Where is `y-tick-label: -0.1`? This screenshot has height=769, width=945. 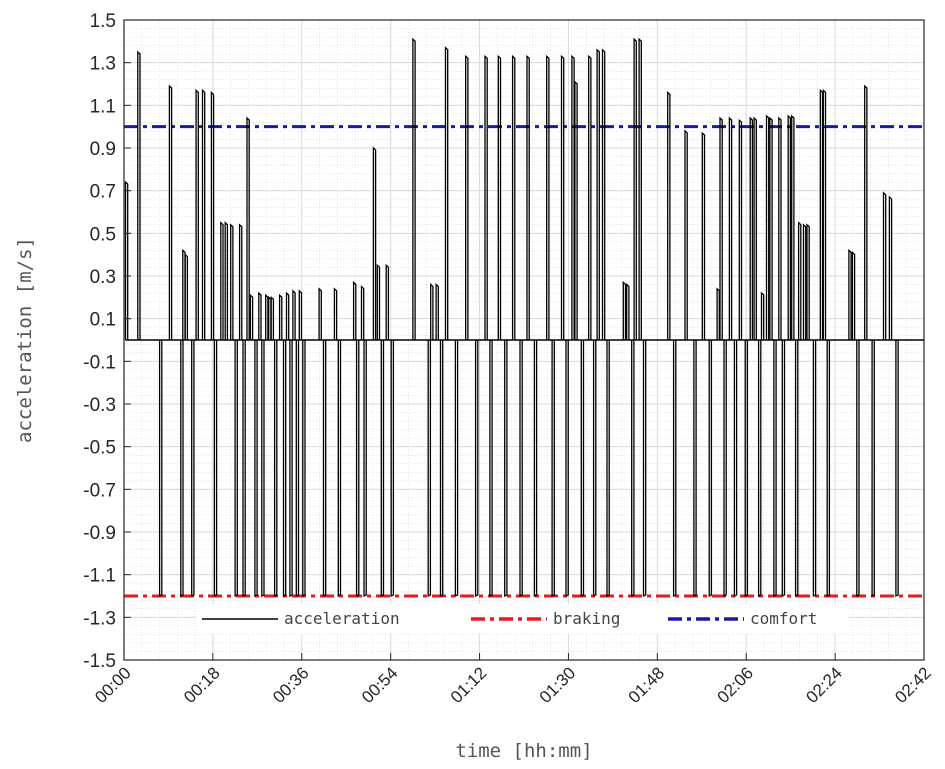
y-tick-label: -0.1 is located at coordinates (99, 362).